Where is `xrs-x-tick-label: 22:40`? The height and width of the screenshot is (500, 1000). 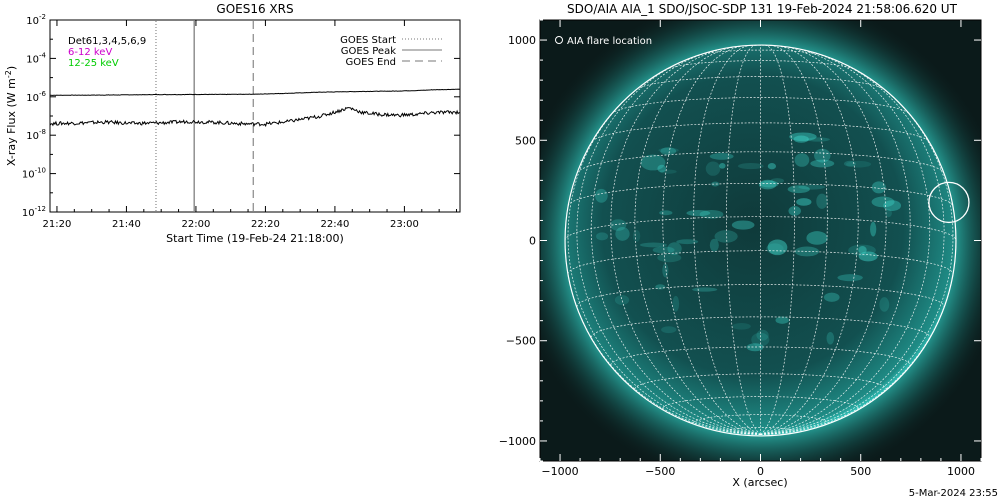
xrs-x-tick-label: 22:40 is located at coordinates (335, 224).